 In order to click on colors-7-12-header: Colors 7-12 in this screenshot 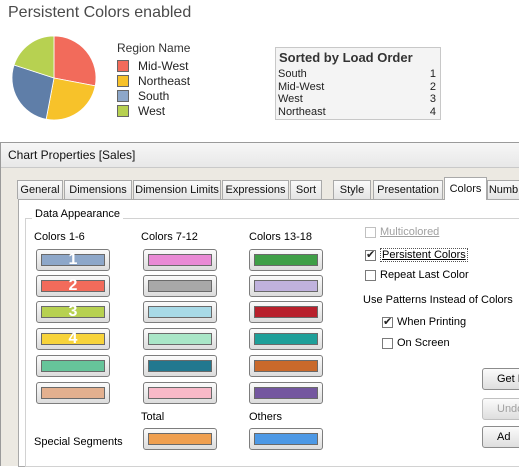, I will do `click(169, 237)`.